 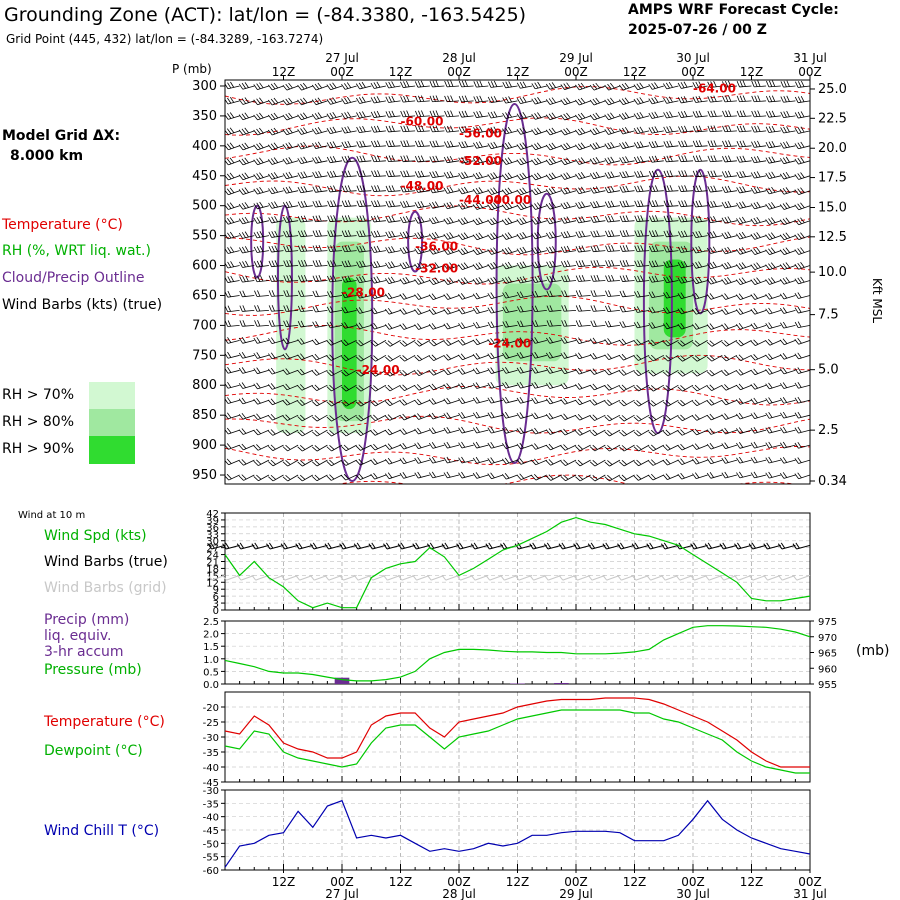 I want to click on temp-contour-label: -44.00, so click(x=480, y=200).